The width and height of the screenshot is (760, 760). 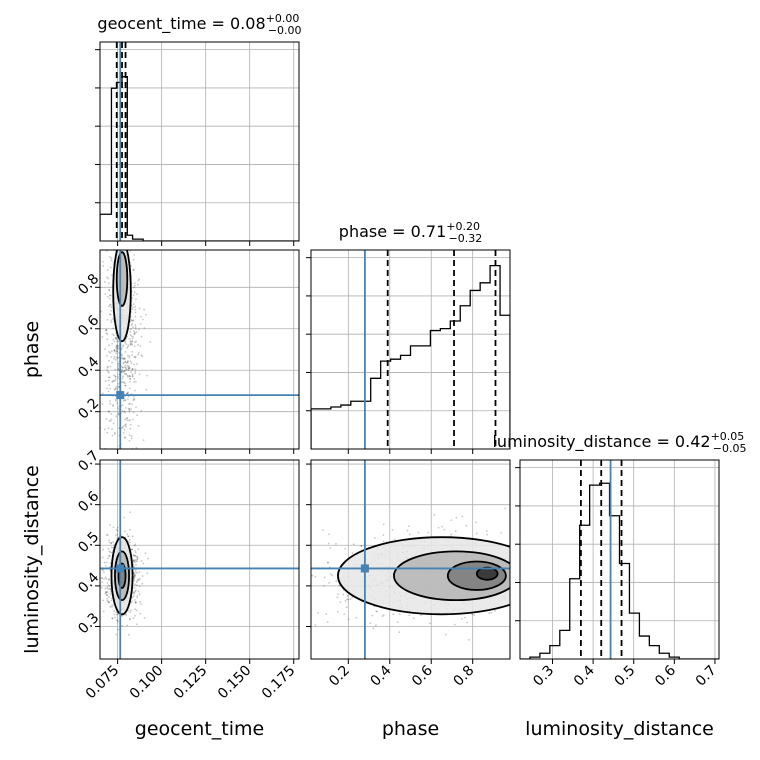 What do you see at coordinates (88, 408) in the screenshot?
I see `y-tick-label: 0.2` at bounding box center [88, 408].